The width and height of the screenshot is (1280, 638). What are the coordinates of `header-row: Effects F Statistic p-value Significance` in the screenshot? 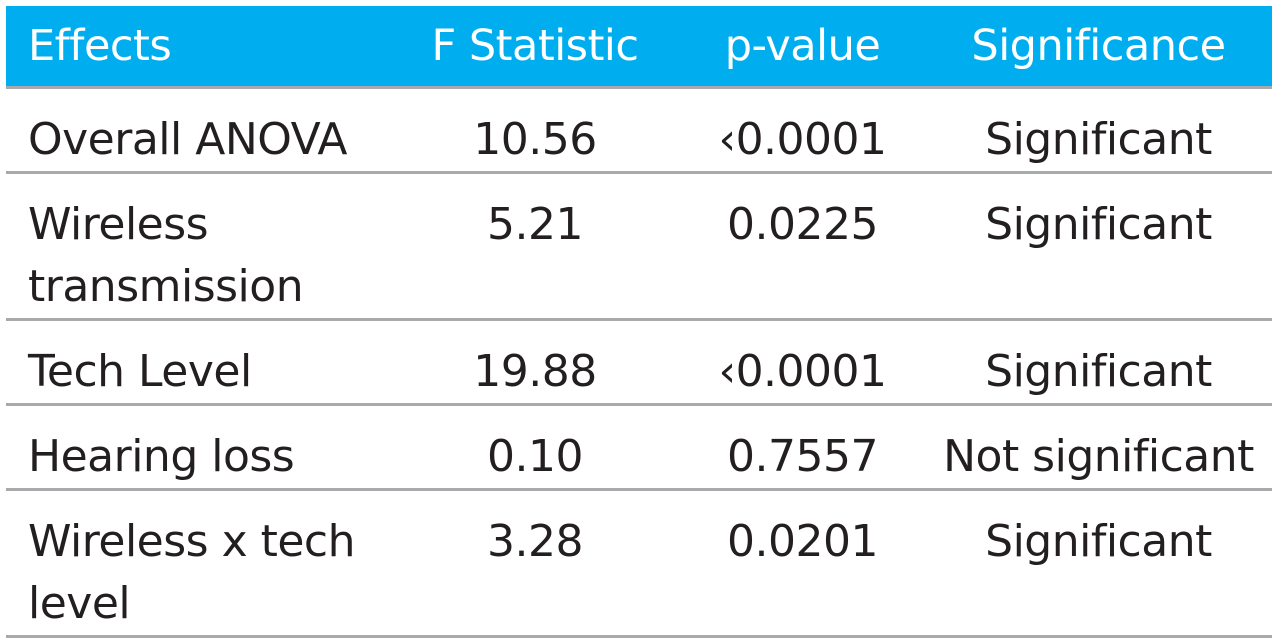 It's located at (639, 47).